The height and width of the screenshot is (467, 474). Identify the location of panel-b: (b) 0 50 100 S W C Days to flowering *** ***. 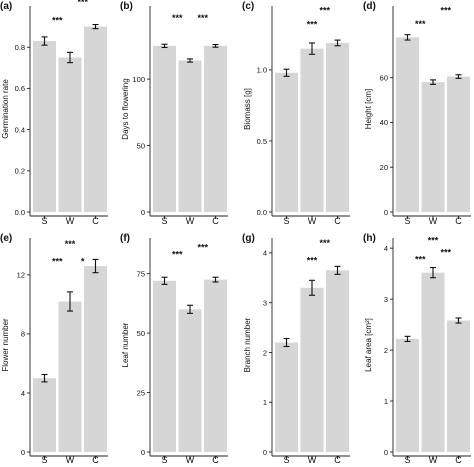
(174, 113).